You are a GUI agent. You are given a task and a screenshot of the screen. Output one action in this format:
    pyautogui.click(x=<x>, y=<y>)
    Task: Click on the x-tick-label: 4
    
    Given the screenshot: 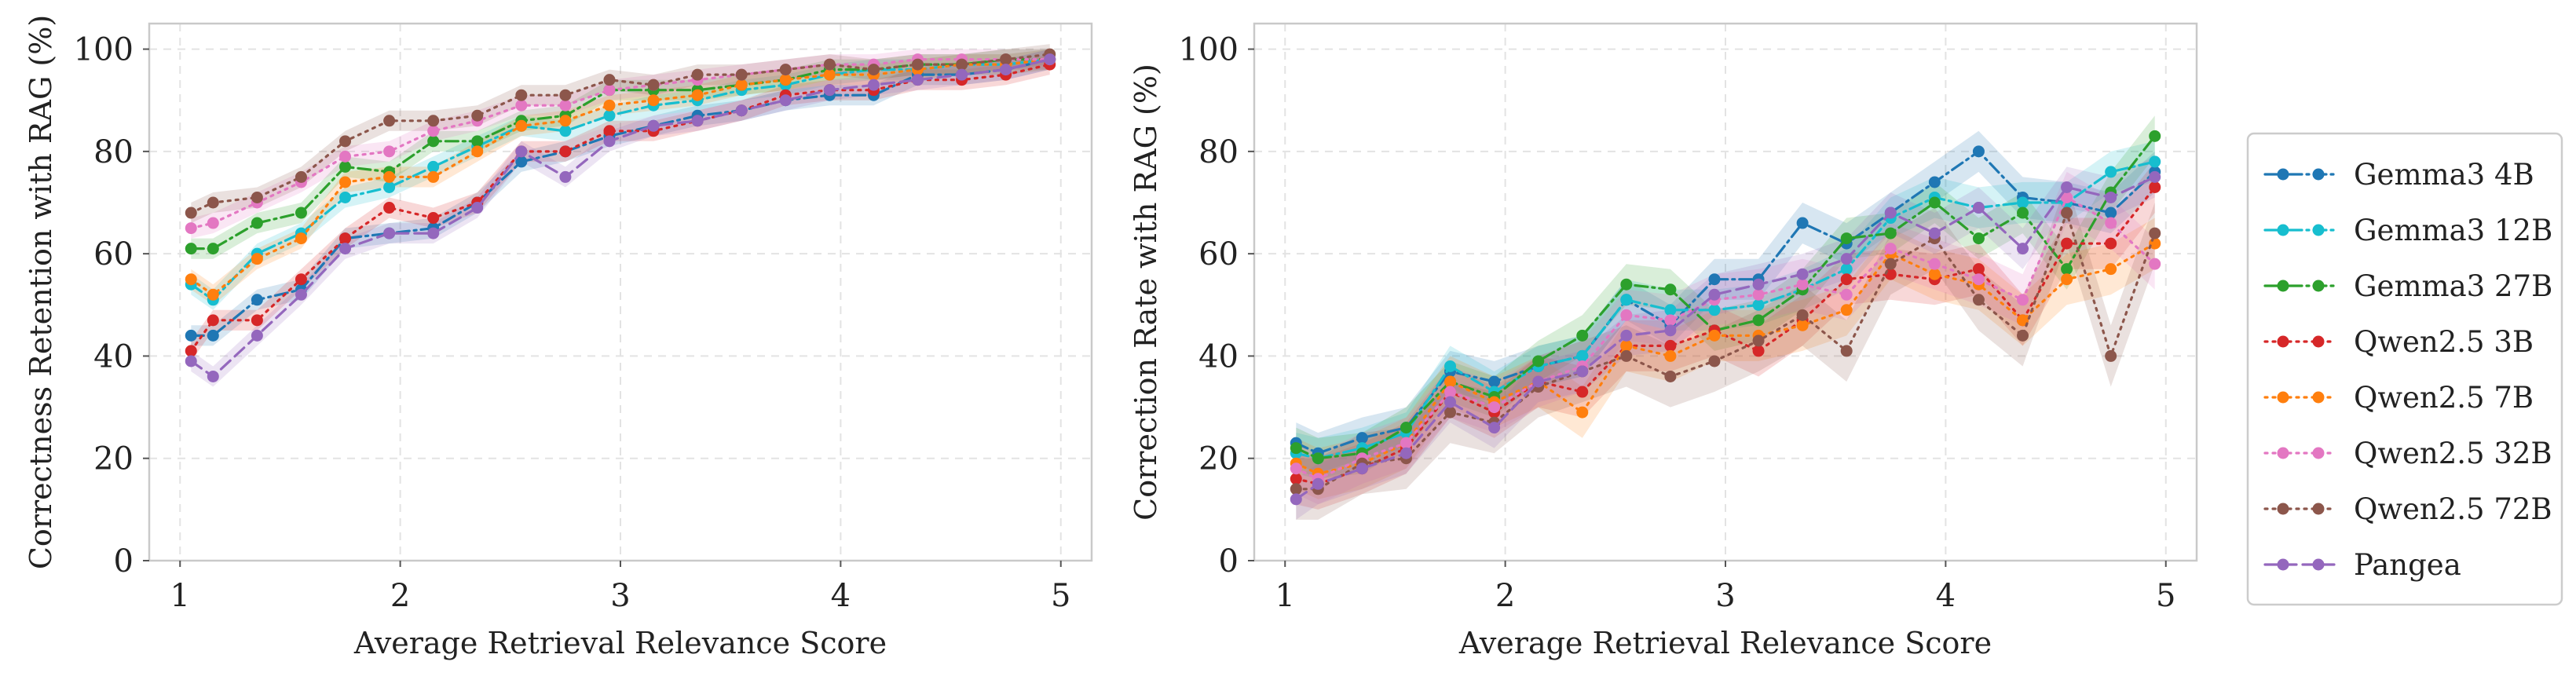 What is the action you would take?
    pyautogui.click(x=841, y=596)
    